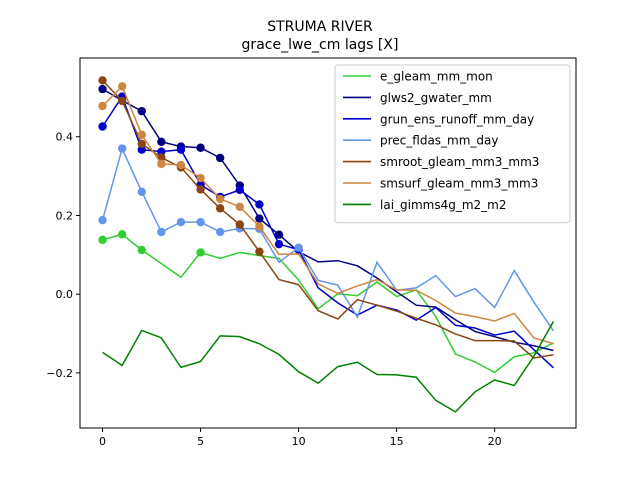 The width and height of the screenshot is (640, 480). Describe the element at coordinates (320, 45) in the screenshot. I see `chart-subtitle: grace_lwe_cm lags [X]` at that location.